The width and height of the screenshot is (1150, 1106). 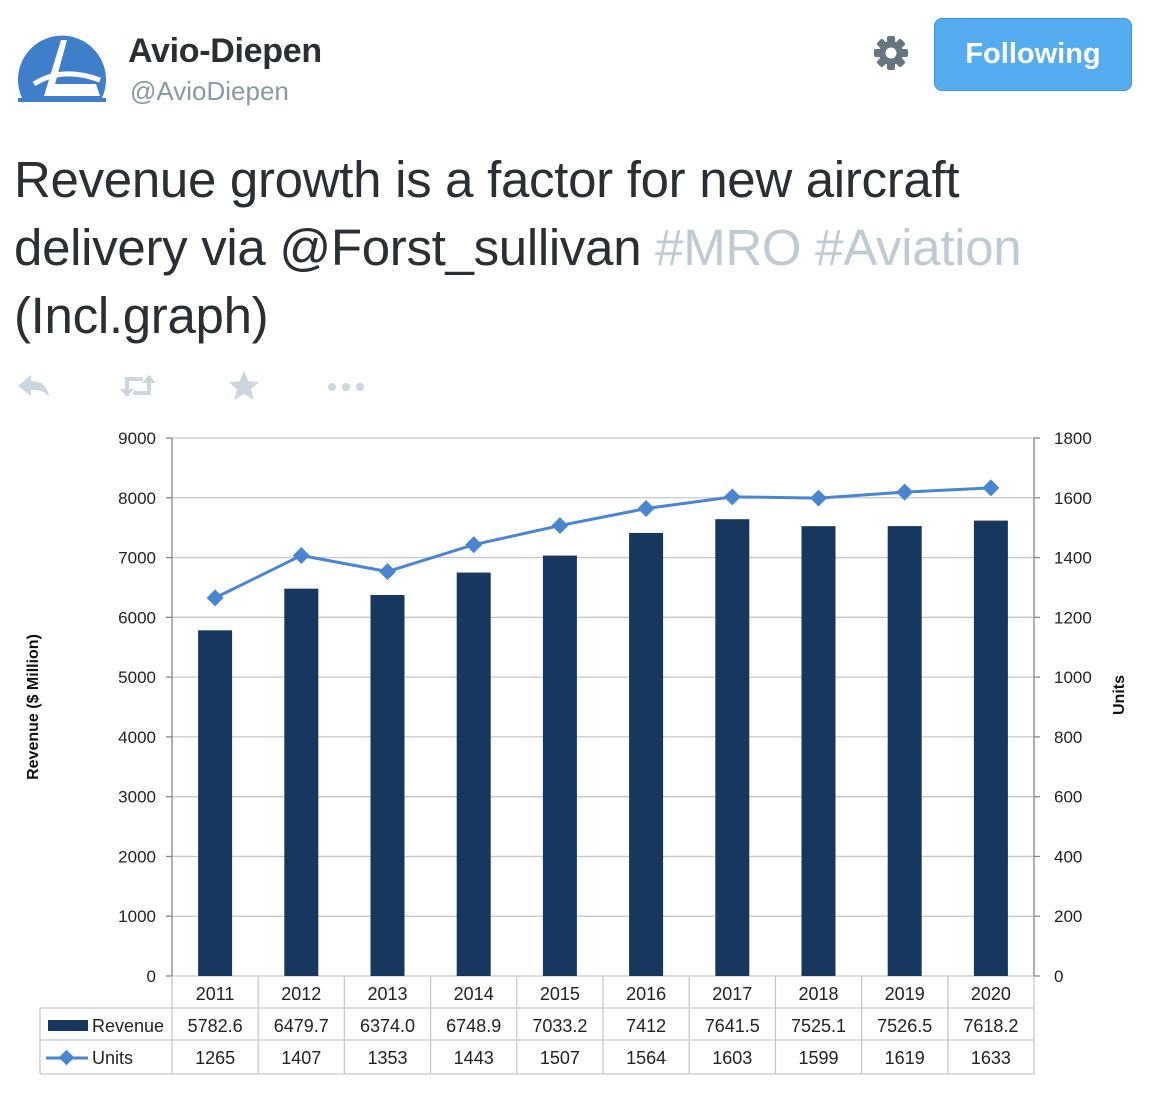 What do you see at coordinates (137, 558) in the screenshot?
I see `y-tick-label: 7000` at bounding box center [137, 558].